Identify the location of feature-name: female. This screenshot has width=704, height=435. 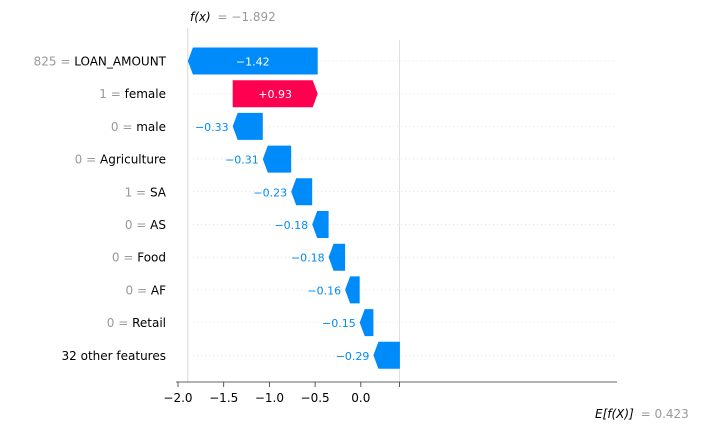
(145, 94).